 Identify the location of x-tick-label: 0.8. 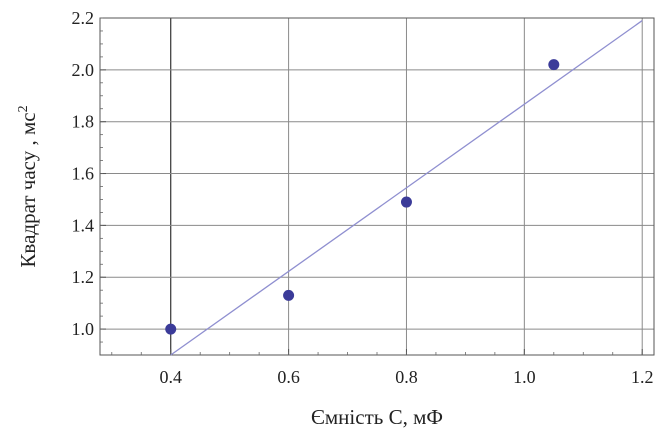
(406, 377).